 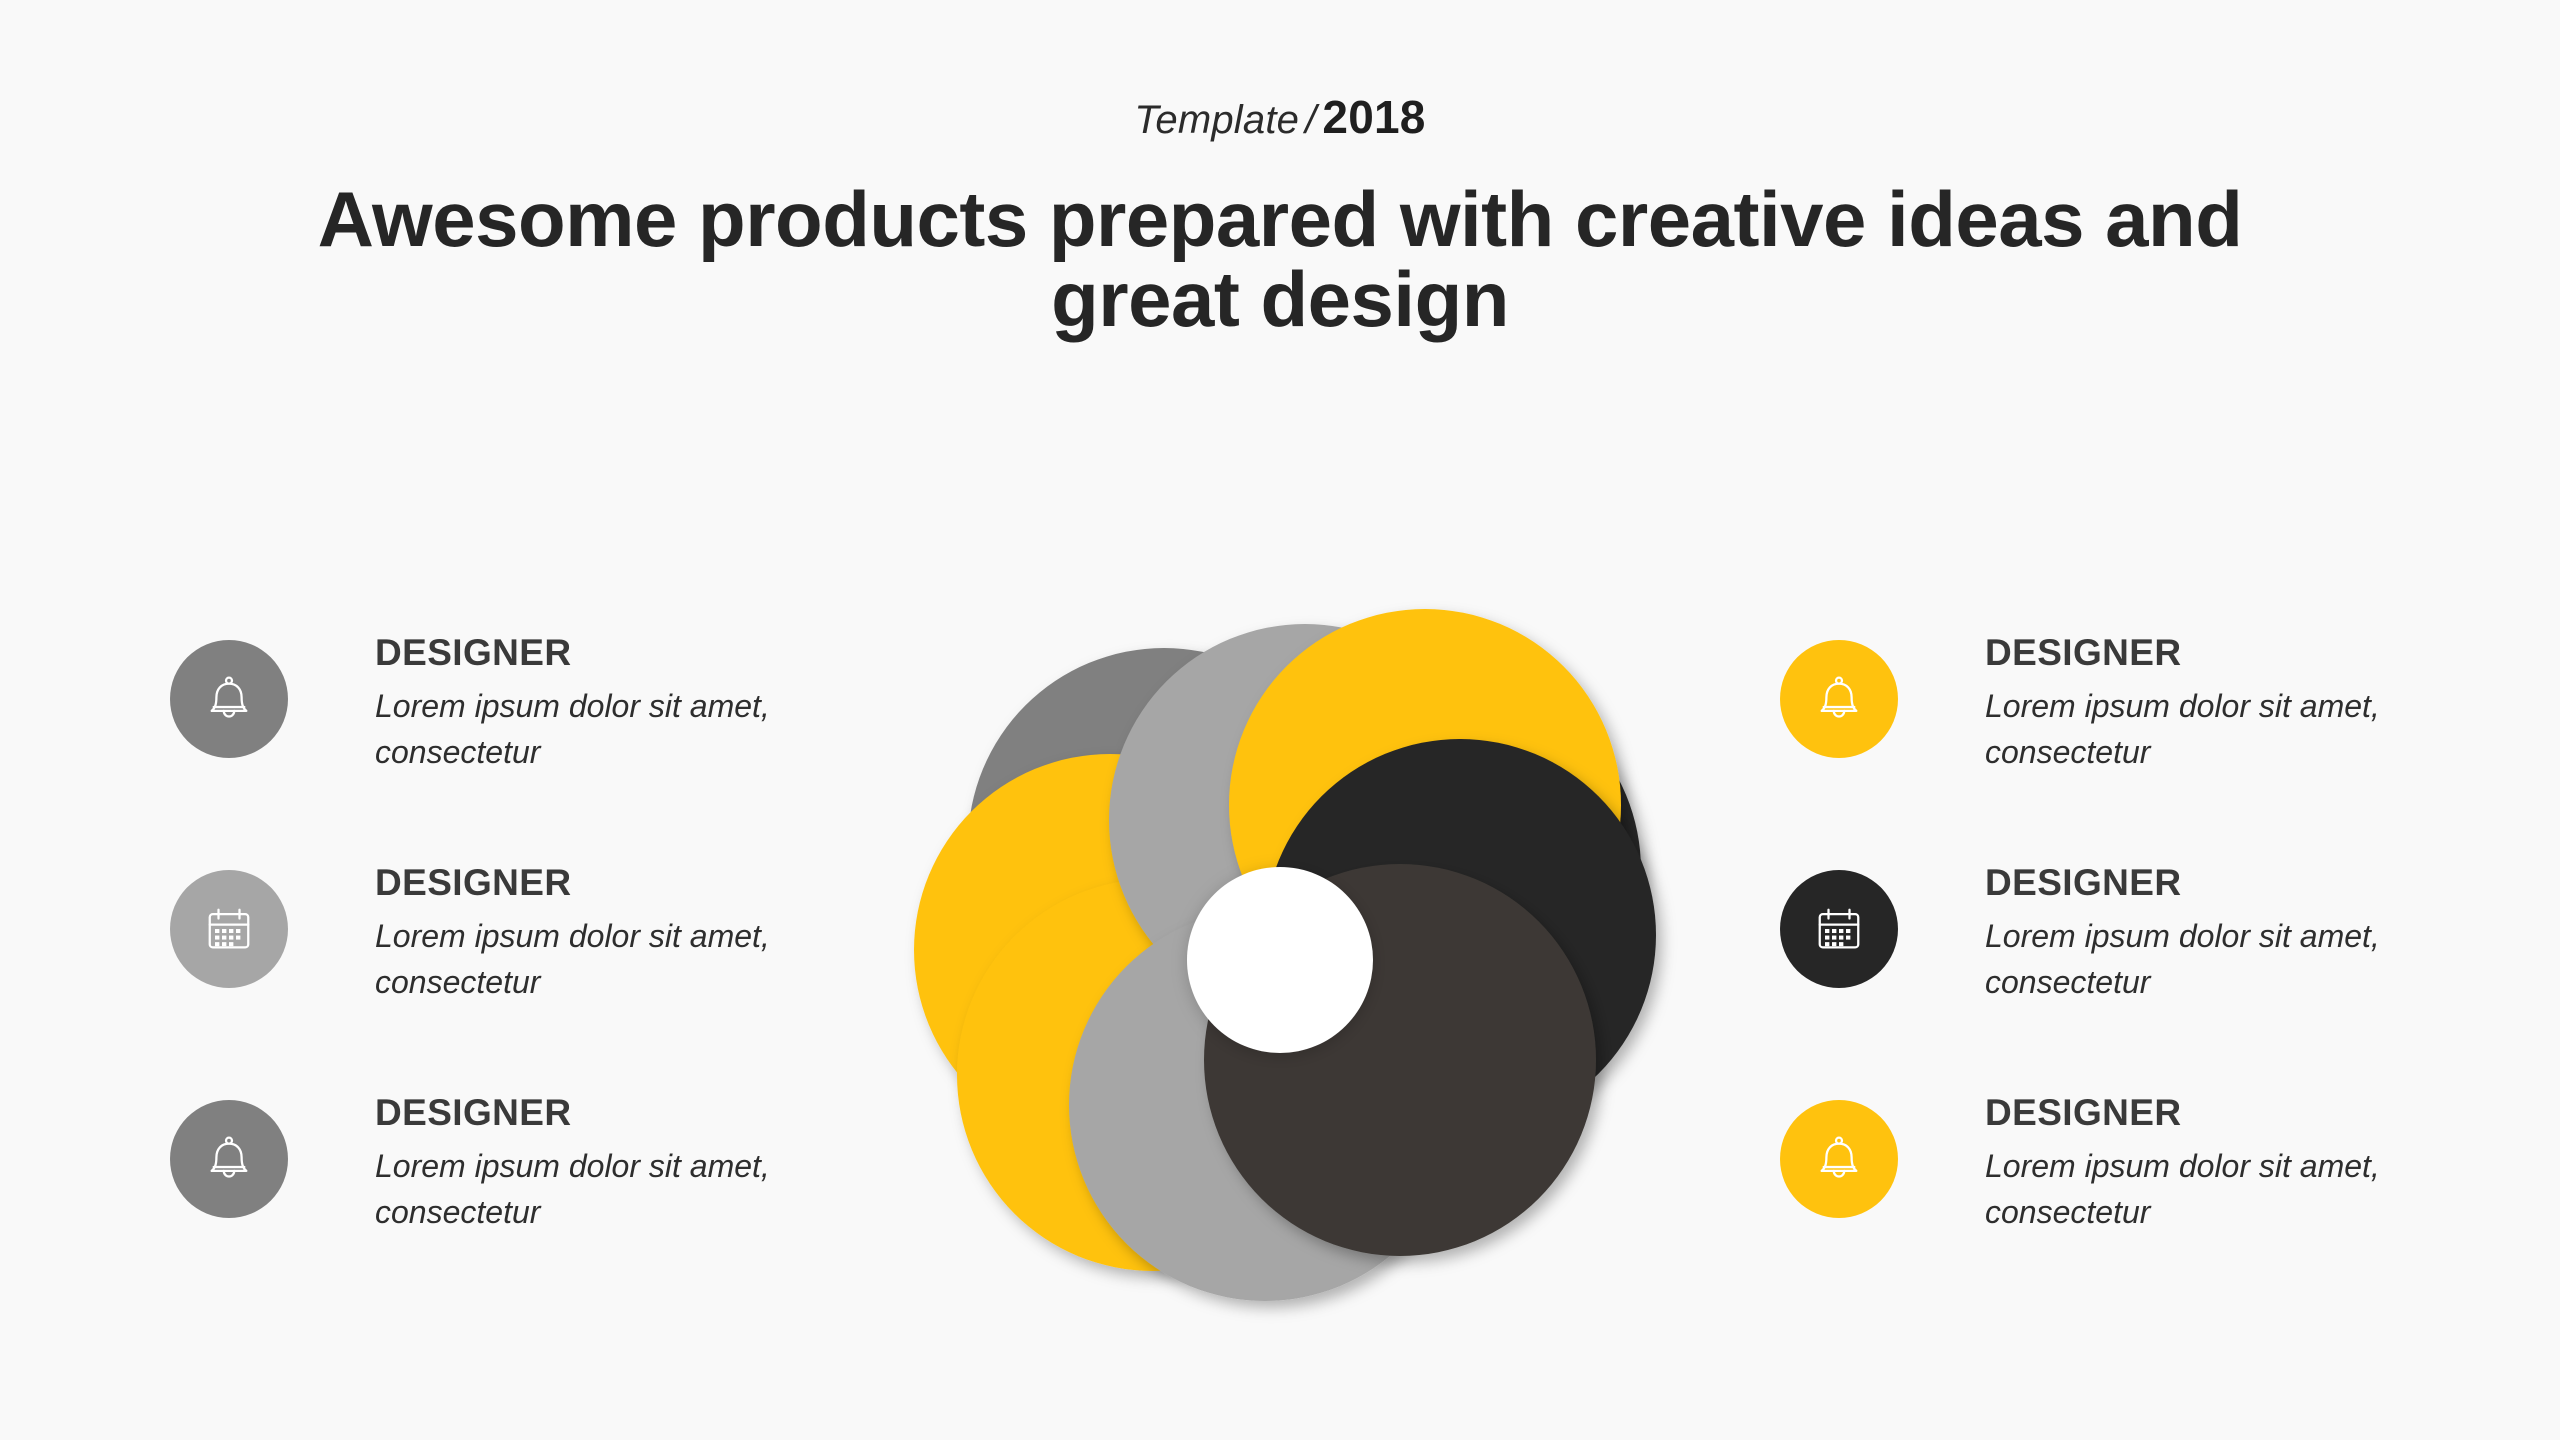 I want to click on eyebrow-label: Template, so click(x=1217, y=120).